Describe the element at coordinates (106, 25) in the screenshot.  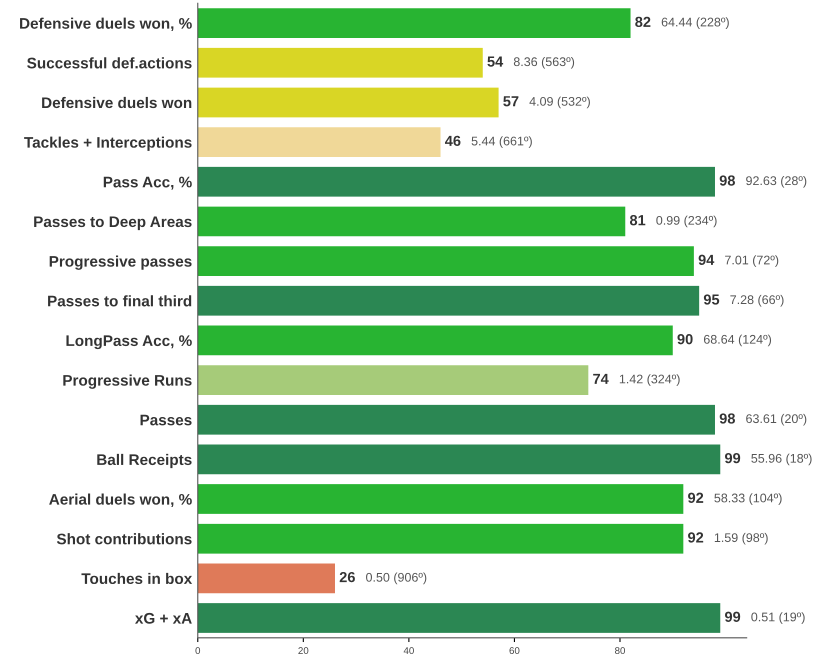
I see `y-tick-label: Defensive duels won, %` at that location.